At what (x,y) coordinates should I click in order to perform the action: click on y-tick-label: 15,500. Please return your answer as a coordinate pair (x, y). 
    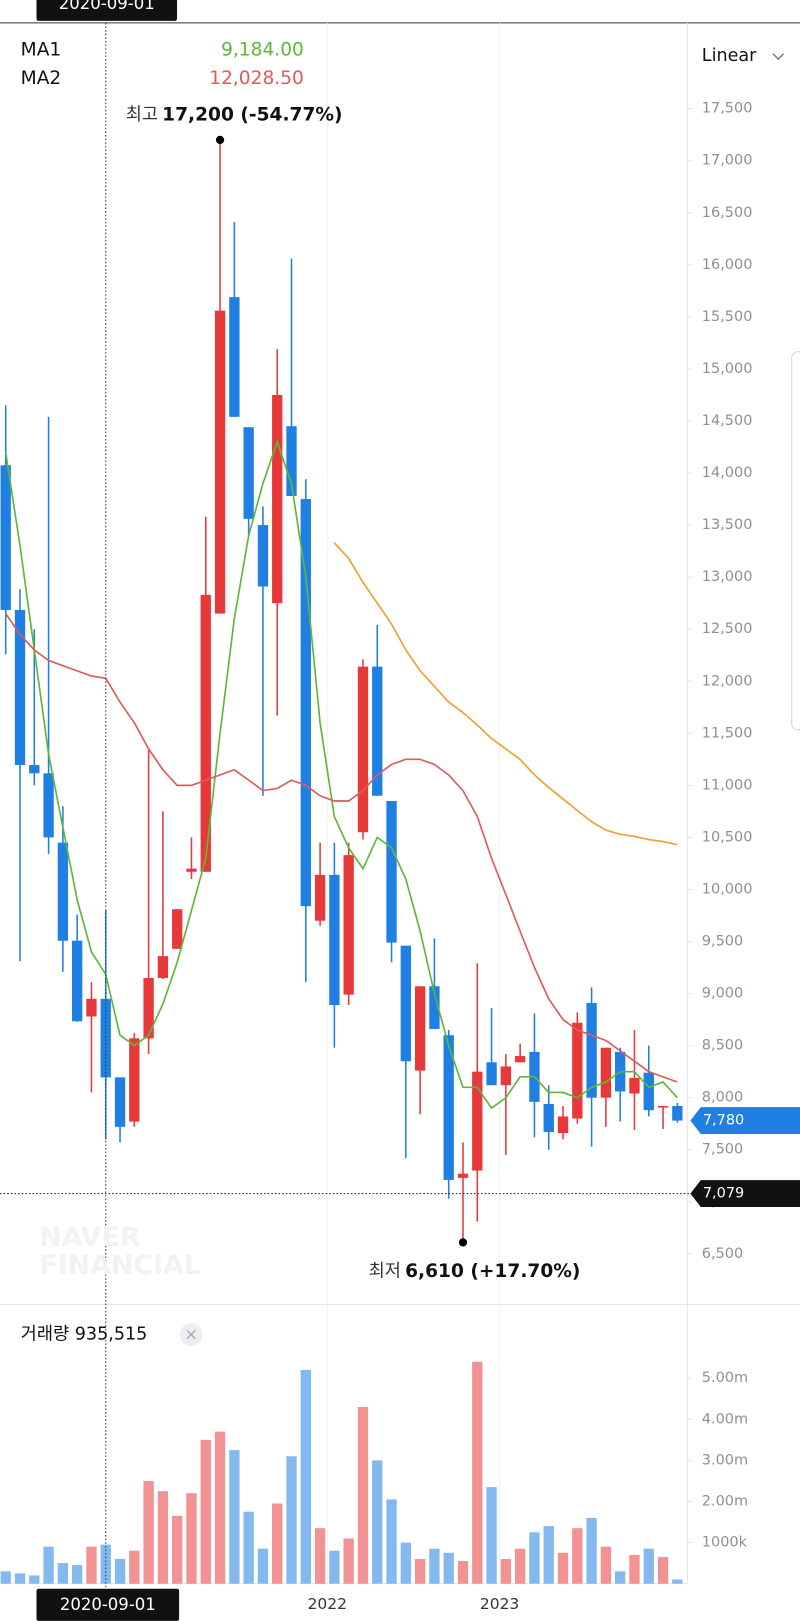
    Looking at the image, I should click on (727, 317).